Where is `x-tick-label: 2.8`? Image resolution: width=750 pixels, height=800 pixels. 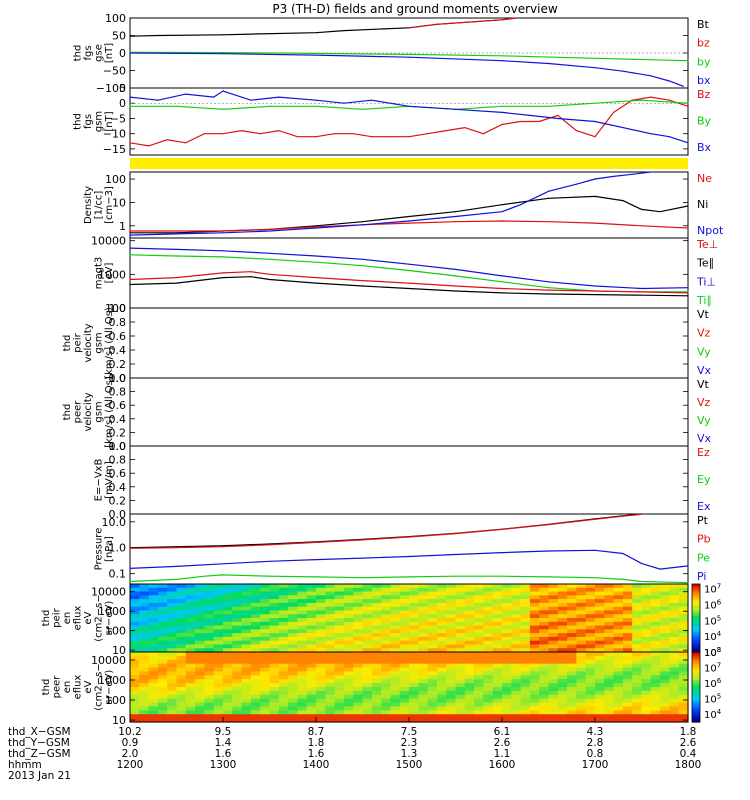
x-tick-label: 2.8 is located at coordinates (595, 743).